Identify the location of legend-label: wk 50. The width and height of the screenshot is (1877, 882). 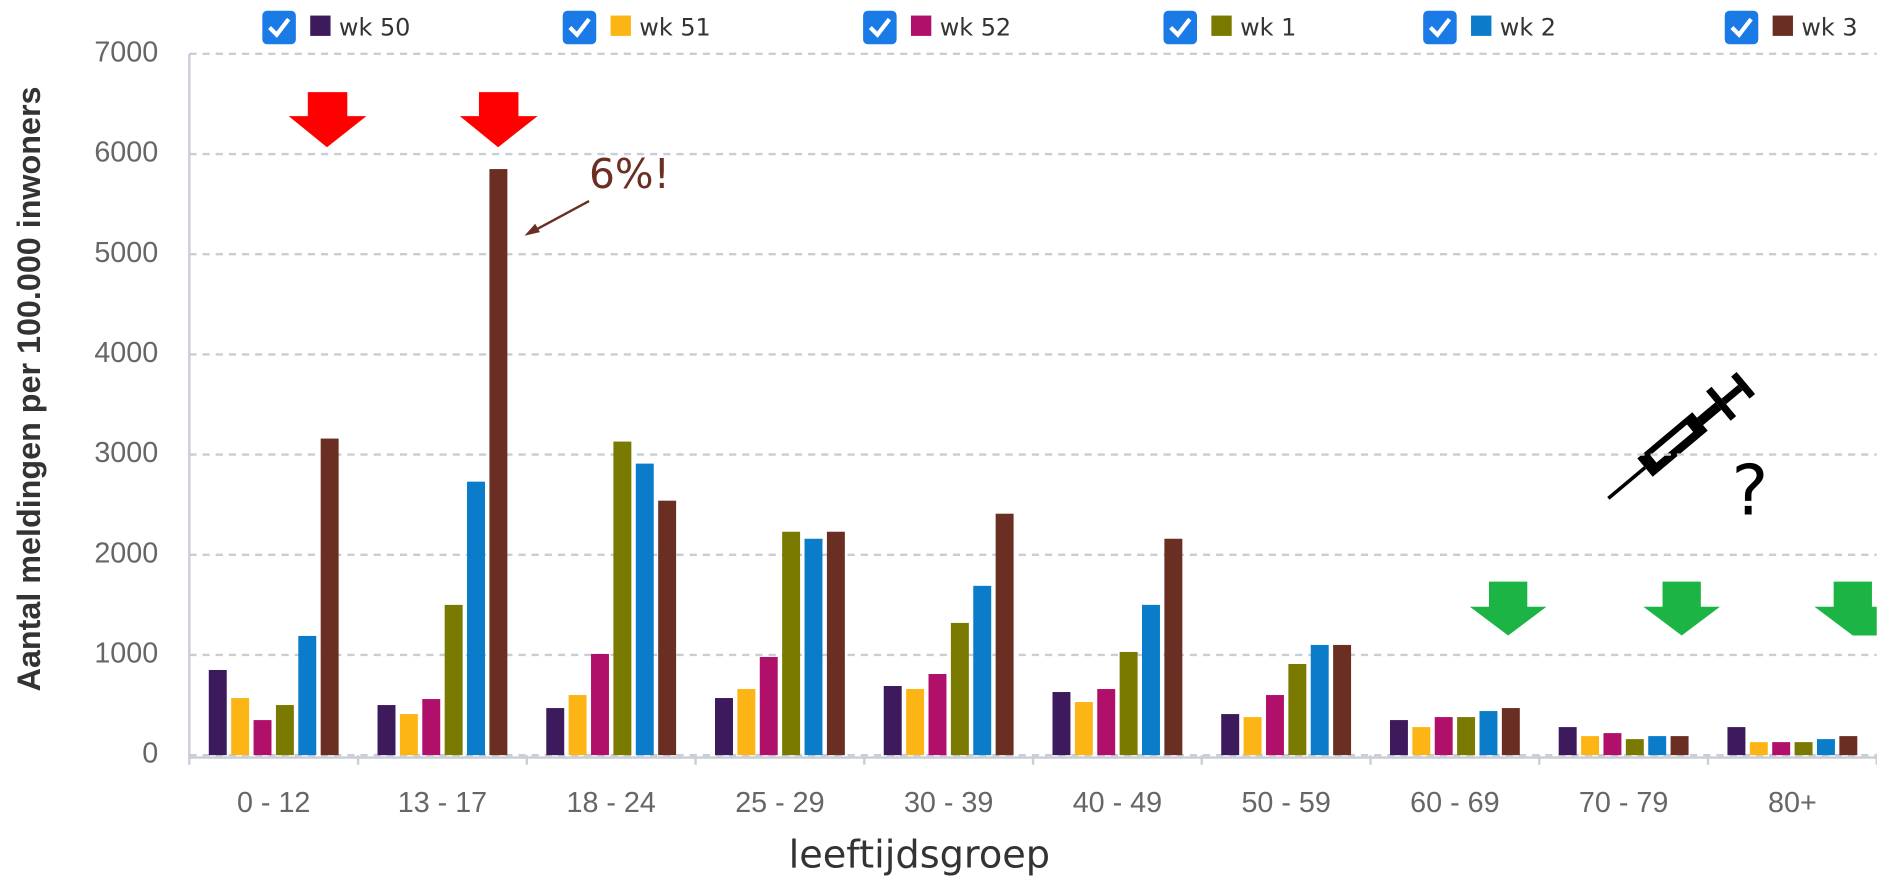
(374, 28).